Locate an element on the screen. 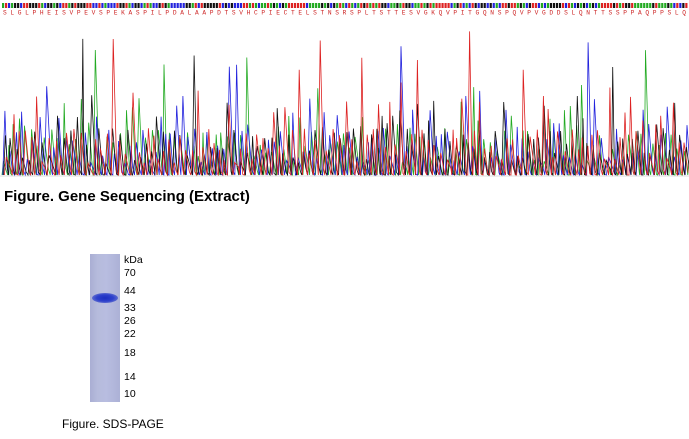  marker-label: 10 is located at coordinates (130, 394).